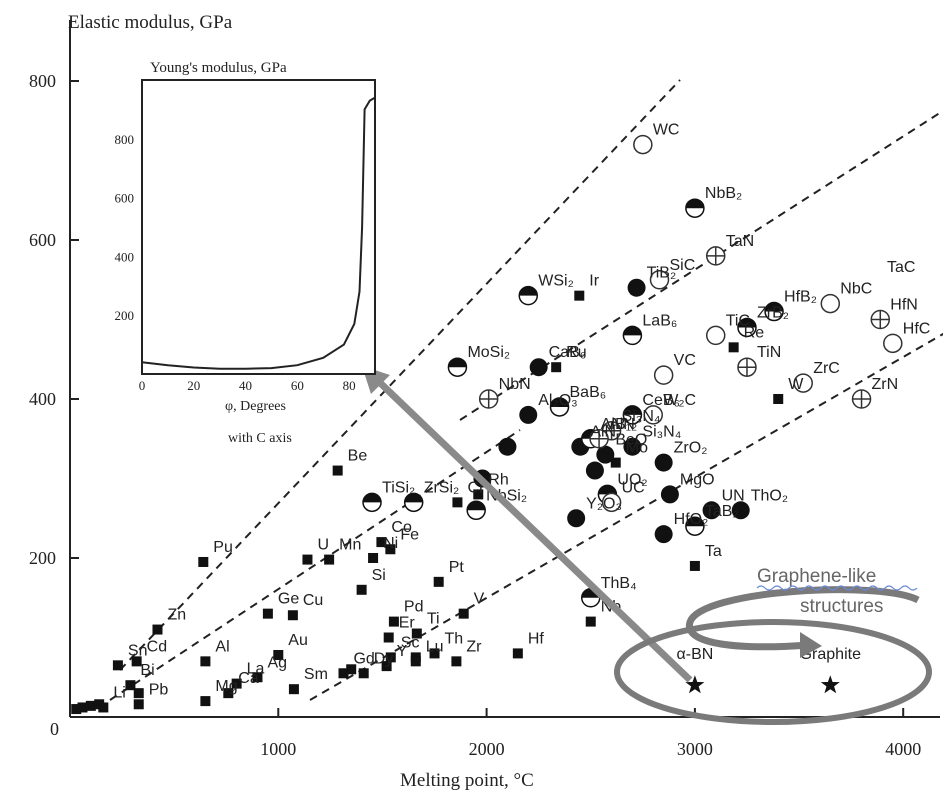 The width and height of the screenshot is (943, 794). I want to click on point-label-62: MgO, so click(697, 479).